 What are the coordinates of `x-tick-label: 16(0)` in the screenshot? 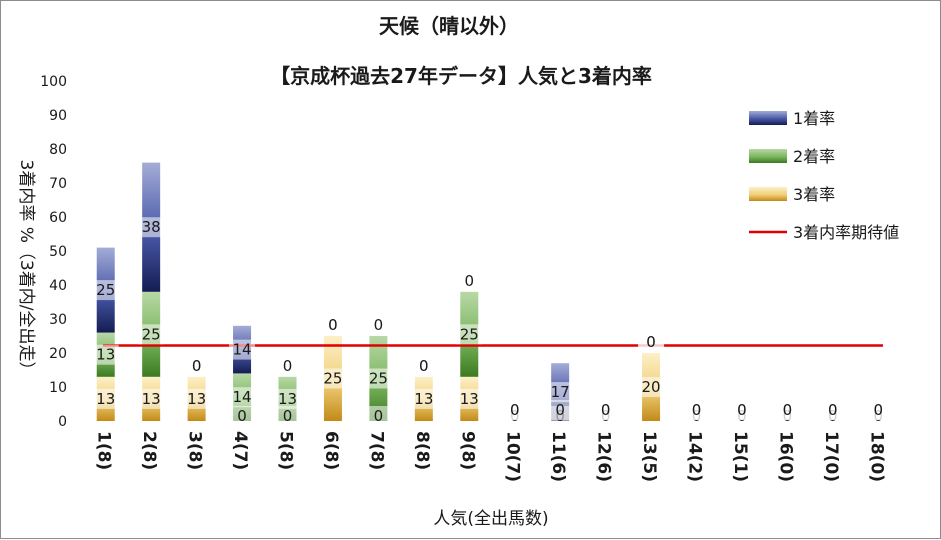 It's located at (785, 456).